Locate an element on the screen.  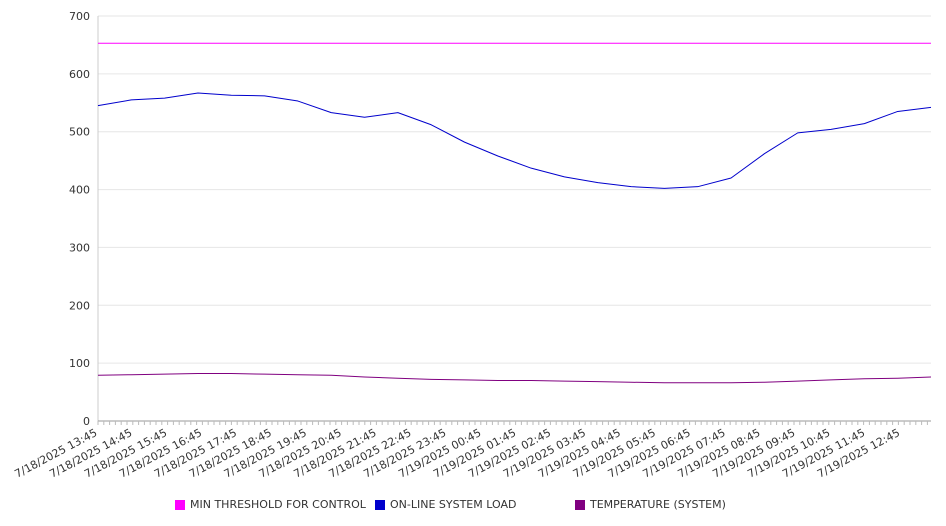
y-tick-label: 300 is located at coordinates (79, 247).